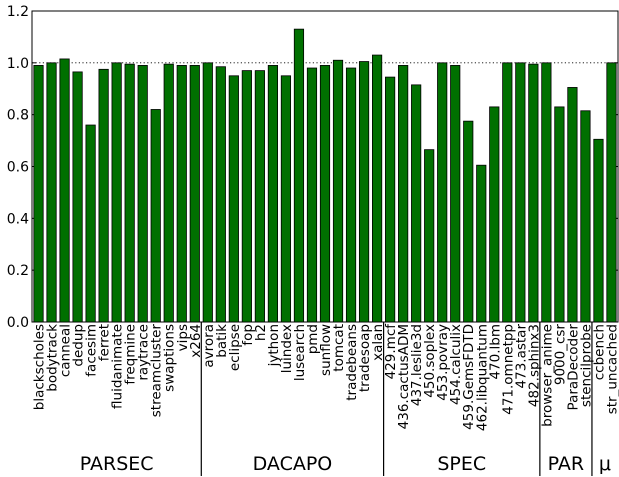 The height and width of the screenshot is (477, 619). Describe the element at coordinates (286, 199) in the screenshot. I see `bar-luindex` at that location.